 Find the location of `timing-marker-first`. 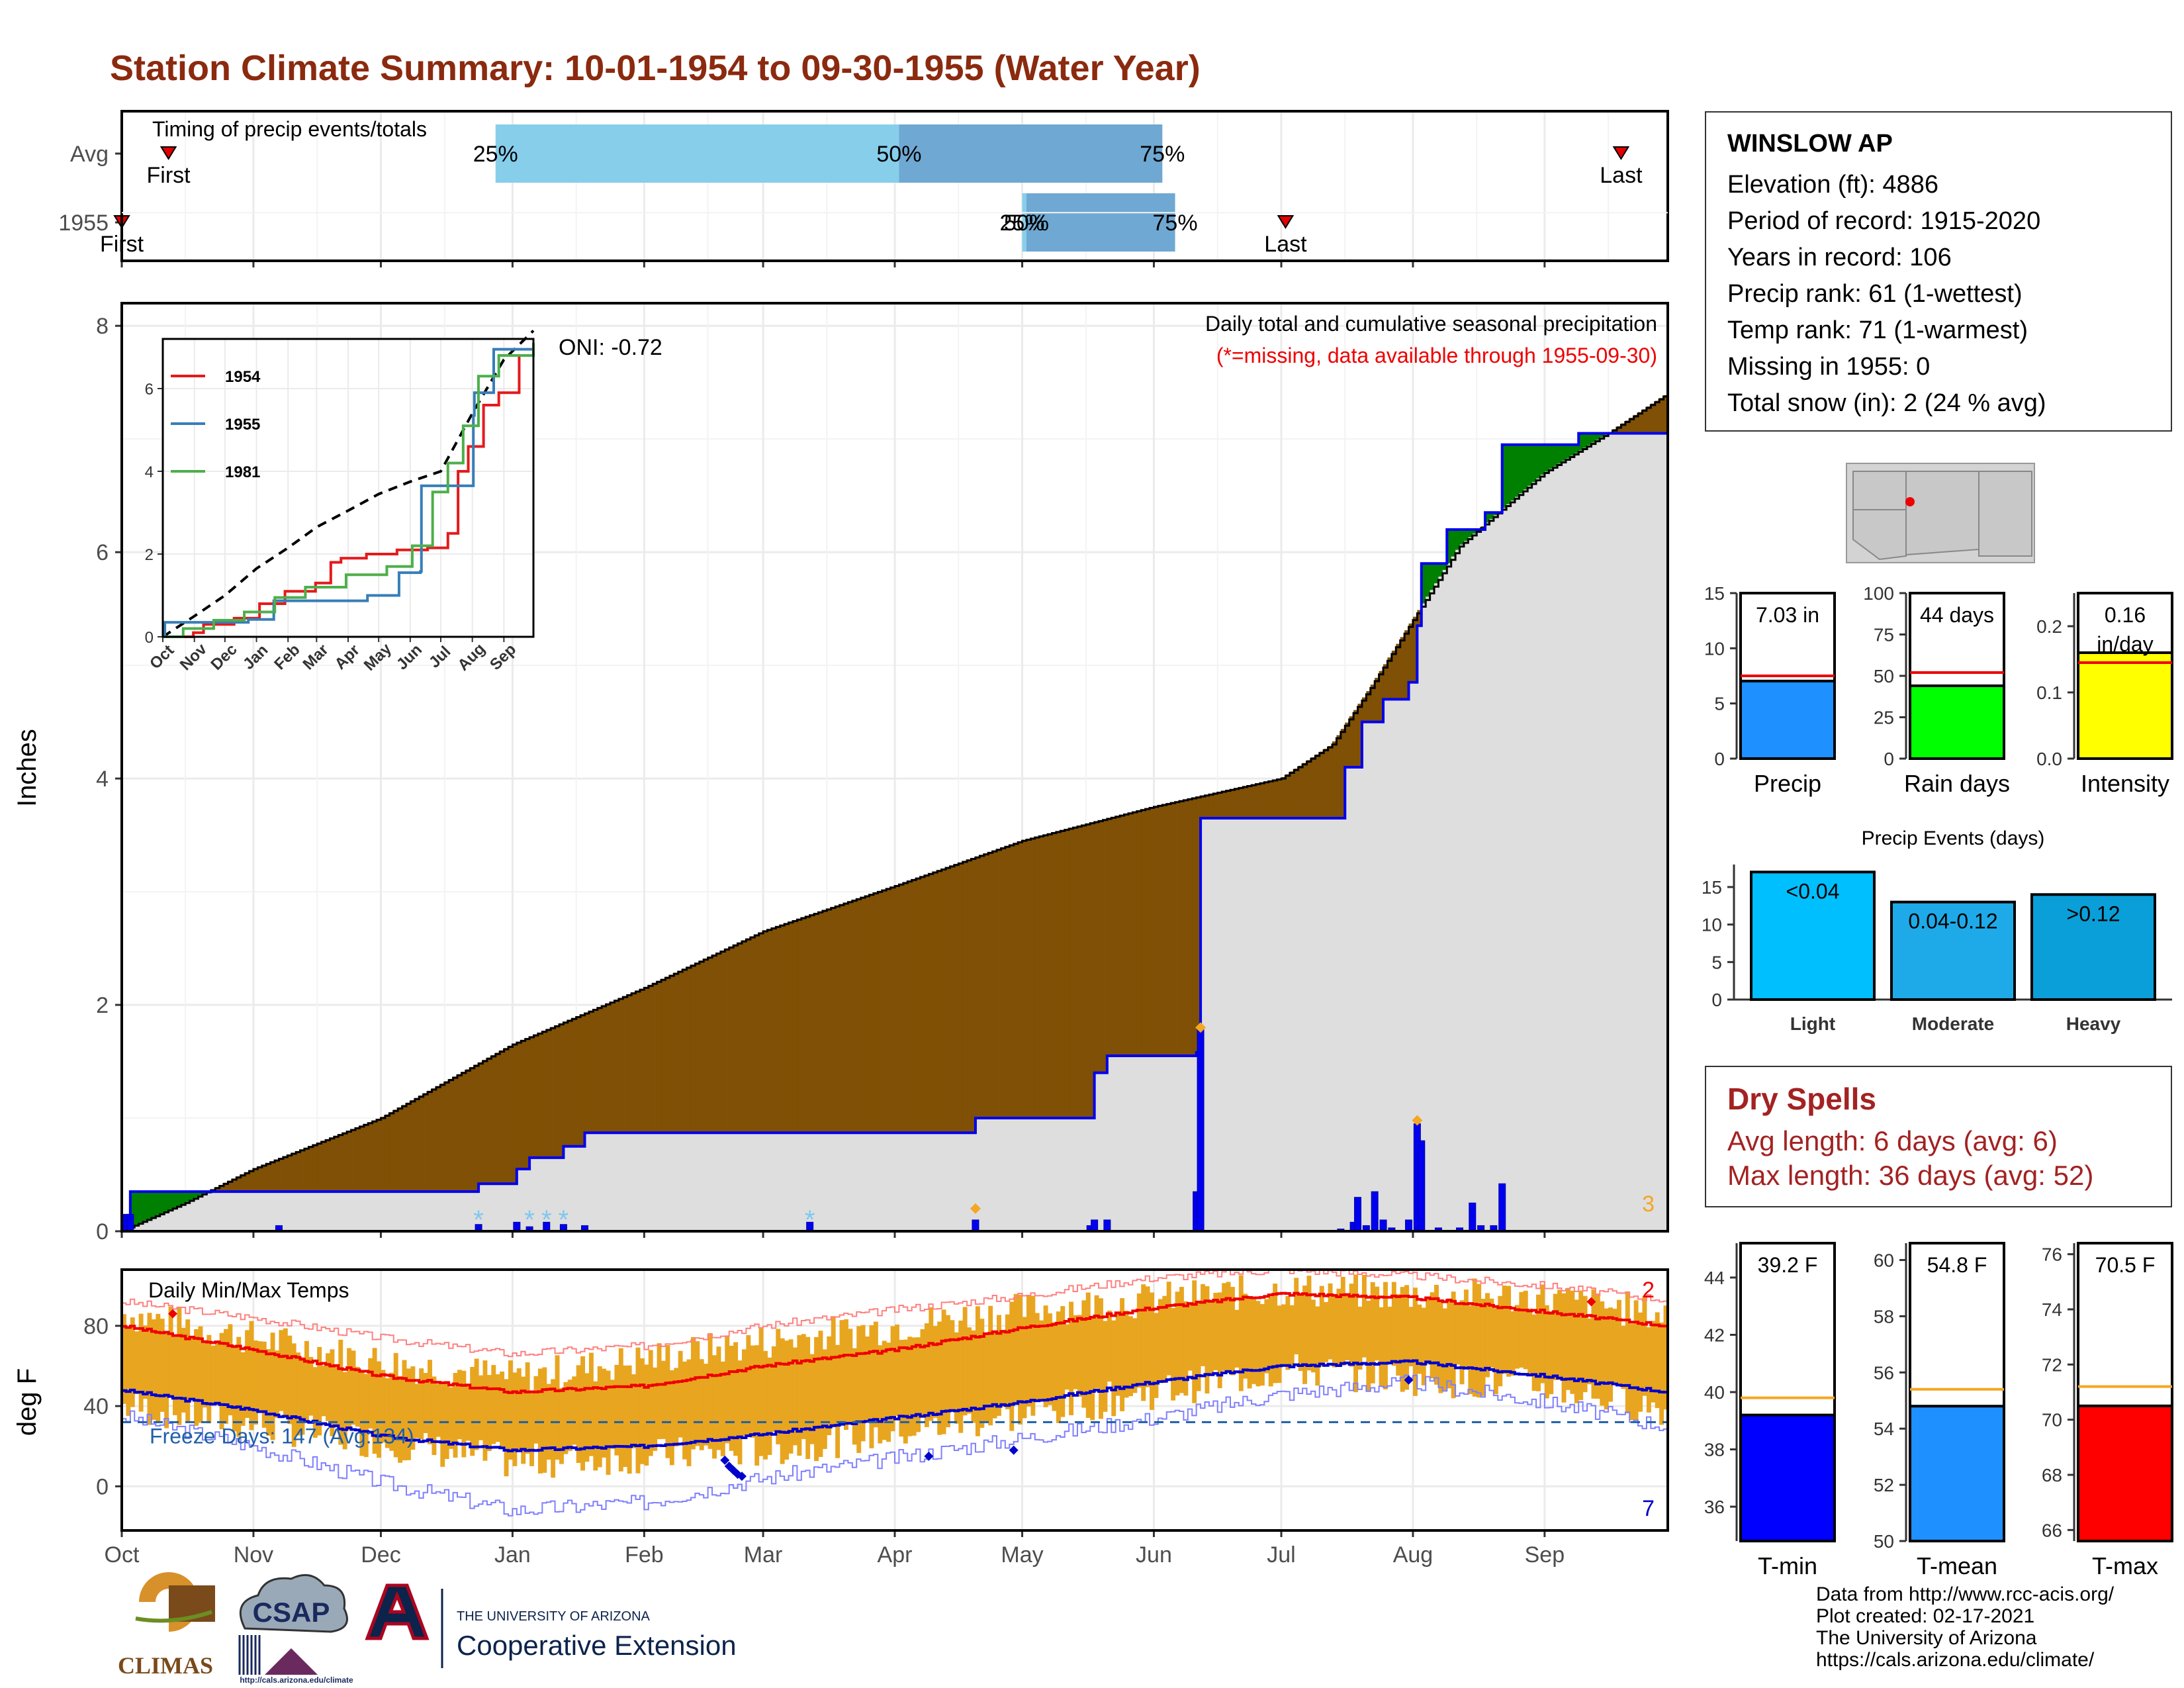

timing-marker-first is located at coordinates (168, 153).